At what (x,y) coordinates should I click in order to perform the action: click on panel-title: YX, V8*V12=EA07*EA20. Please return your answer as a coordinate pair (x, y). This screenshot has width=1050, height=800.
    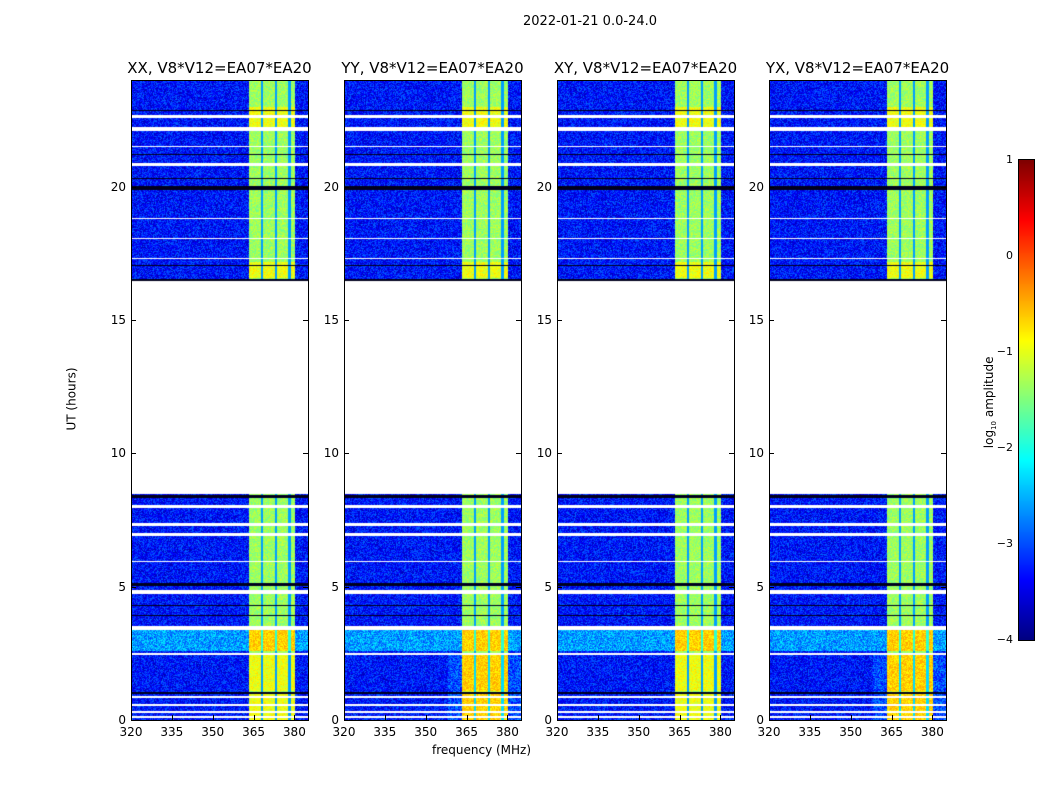
    Looking at the image, I should click on (857, 68).